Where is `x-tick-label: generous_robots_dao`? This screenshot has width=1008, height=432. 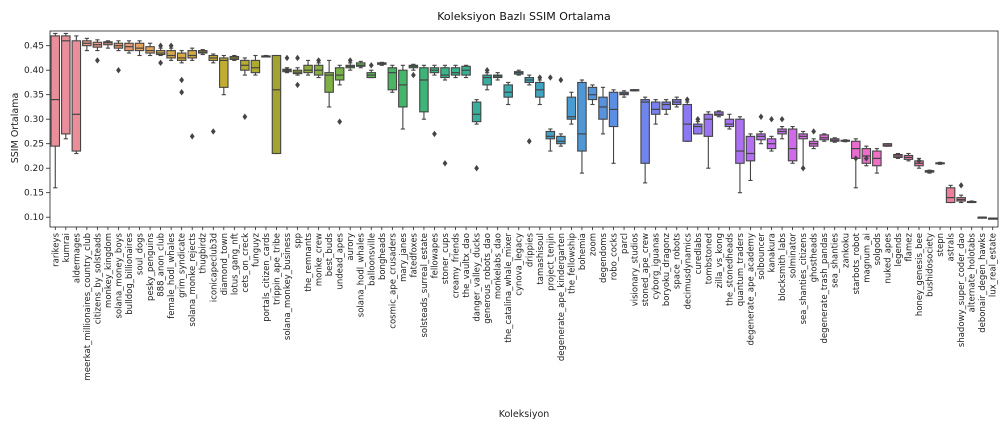 x-tick-label: generous_robots_dao is located at coordinates (488, 278).